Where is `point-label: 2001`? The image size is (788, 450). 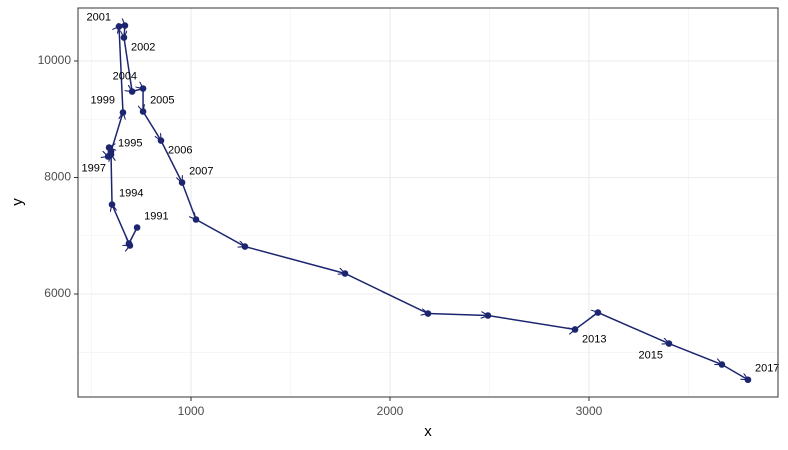 point-label: 2001 is located at coordinates (98, 17).